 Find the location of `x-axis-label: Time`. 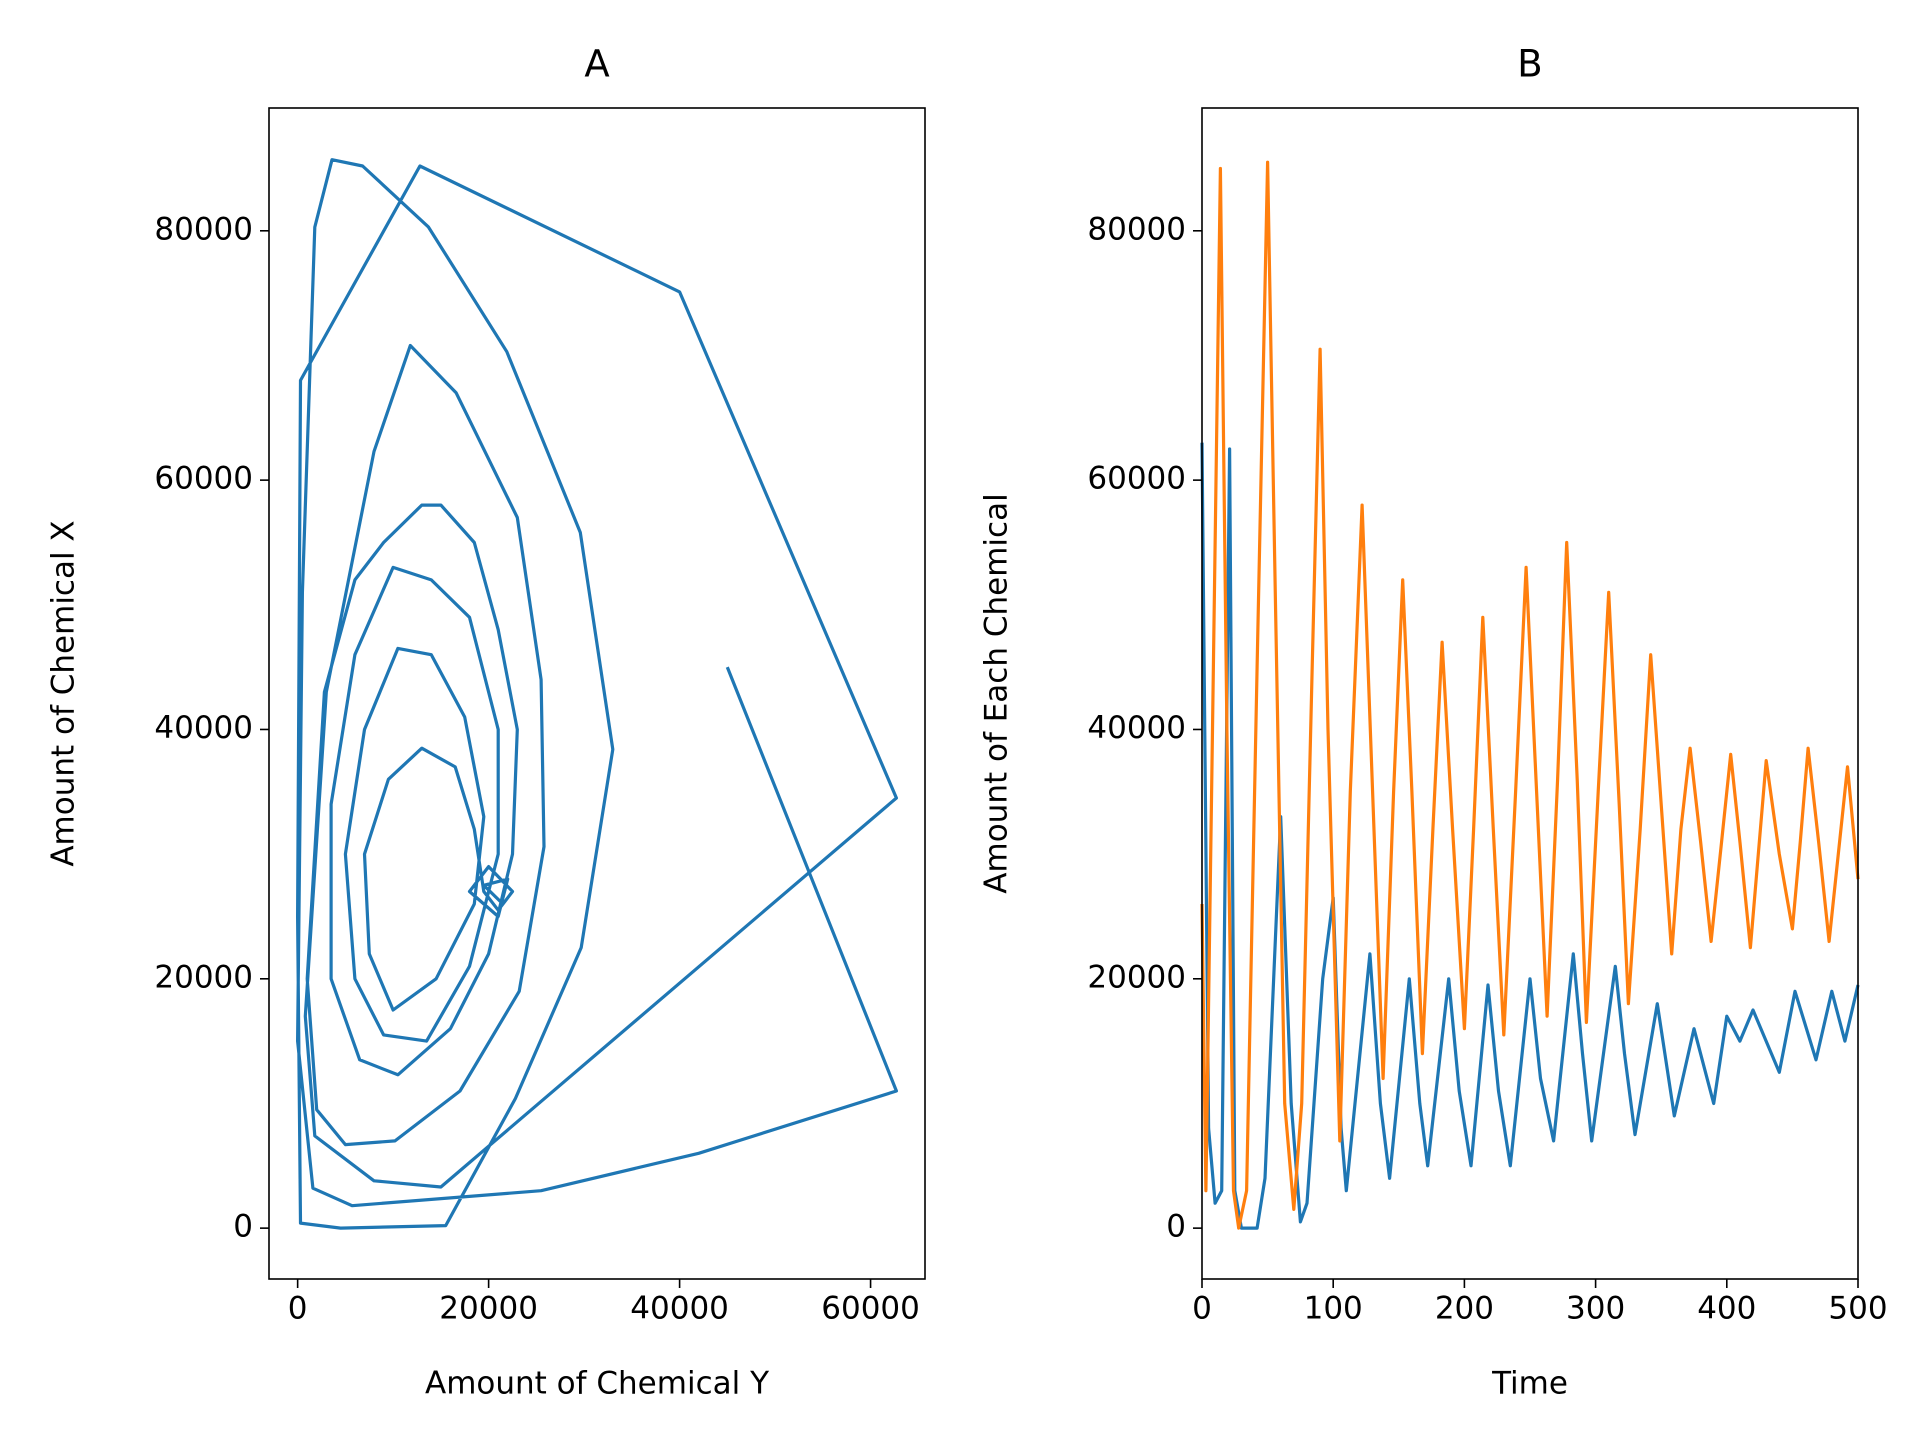

x-axis-label: Time is located at coordinates (1529, 1384).